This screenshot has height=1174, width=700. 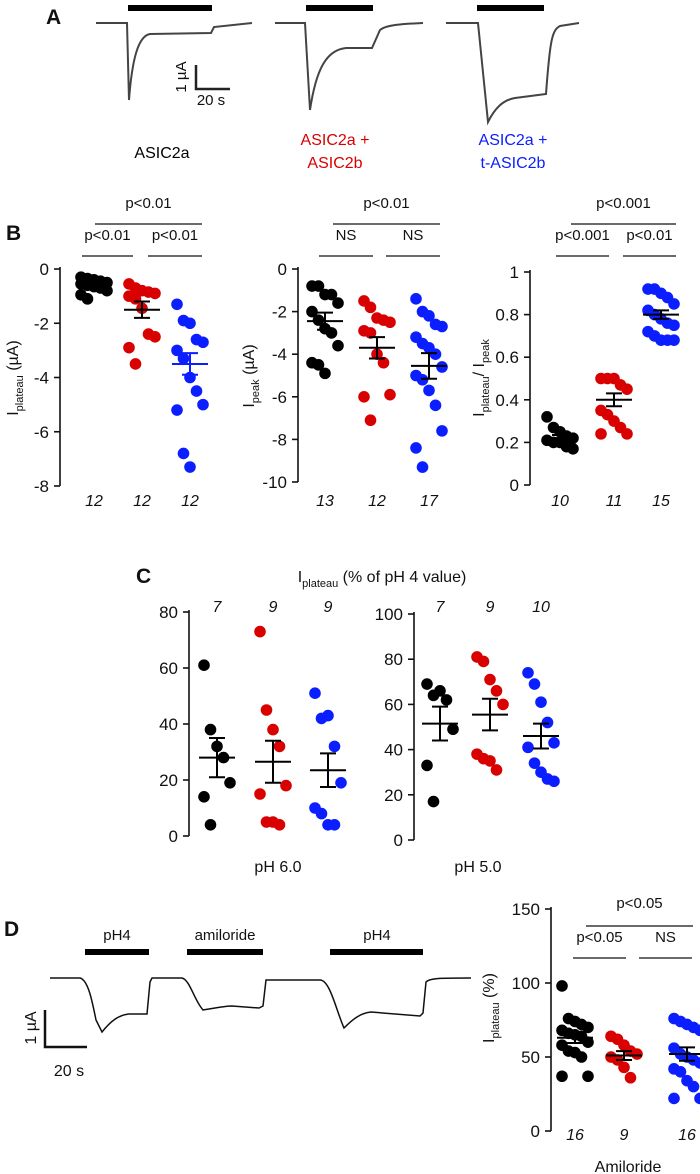 What do you see at coordinates (479, 369) in the screenshot?
I see `y-label-part: / I` at bounding box center [479, 369].